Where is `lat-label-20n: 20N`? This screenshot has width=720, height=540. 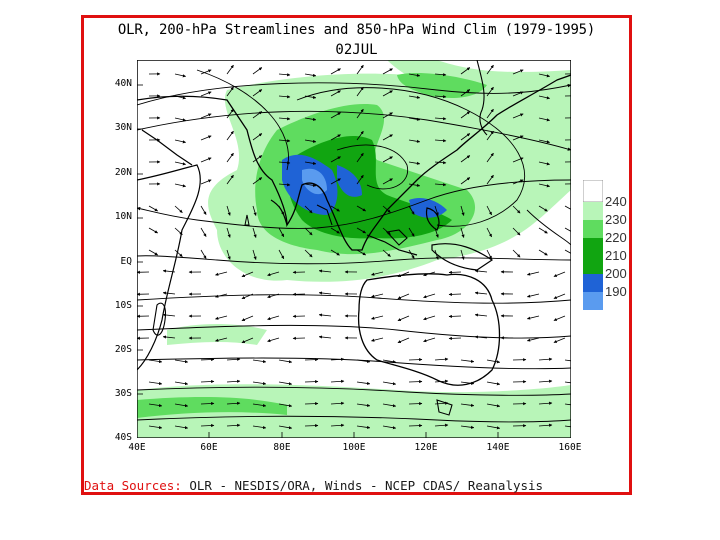
lat-label-20n: 20N is located at coordinates (123, 172).